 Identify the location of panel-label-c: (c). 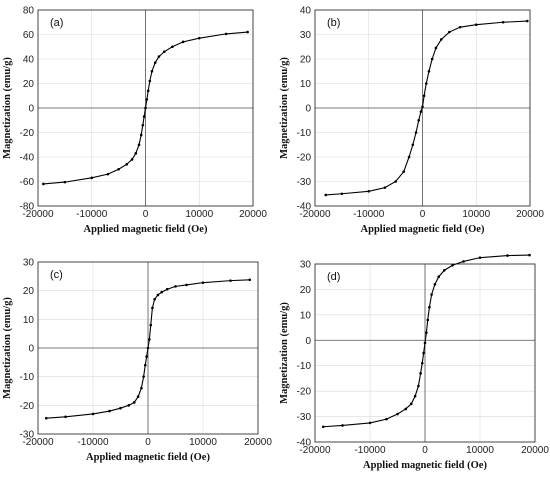
(56, 275).